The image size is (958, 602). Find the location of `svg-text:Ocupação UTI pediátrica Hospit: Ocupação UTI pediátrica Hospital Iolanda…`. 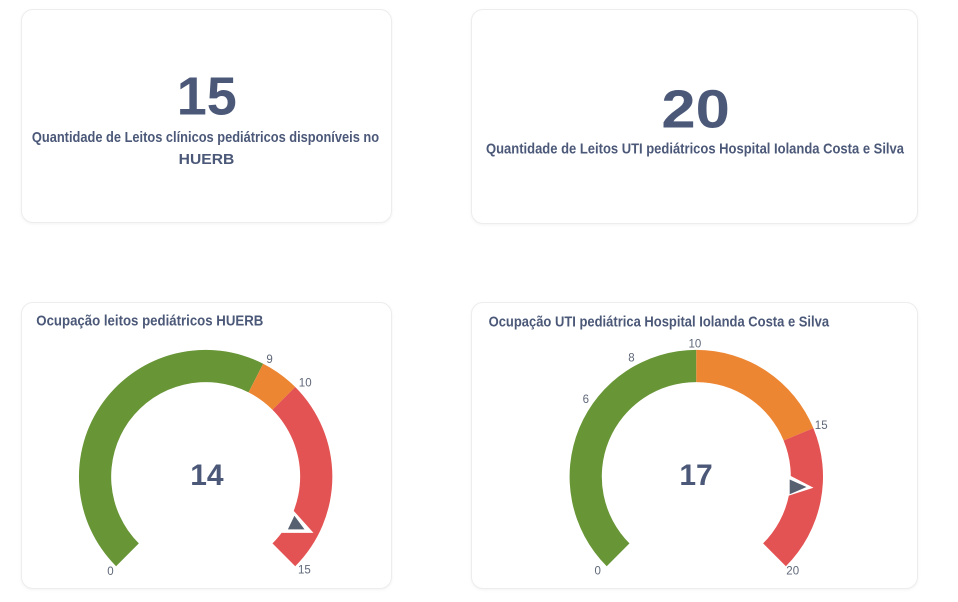

svg-text:Ocupação UTI pediátrica Hospit: Ocupação UTI pediátrica Hospital Iolanda… is located at coordinates (659, 321).